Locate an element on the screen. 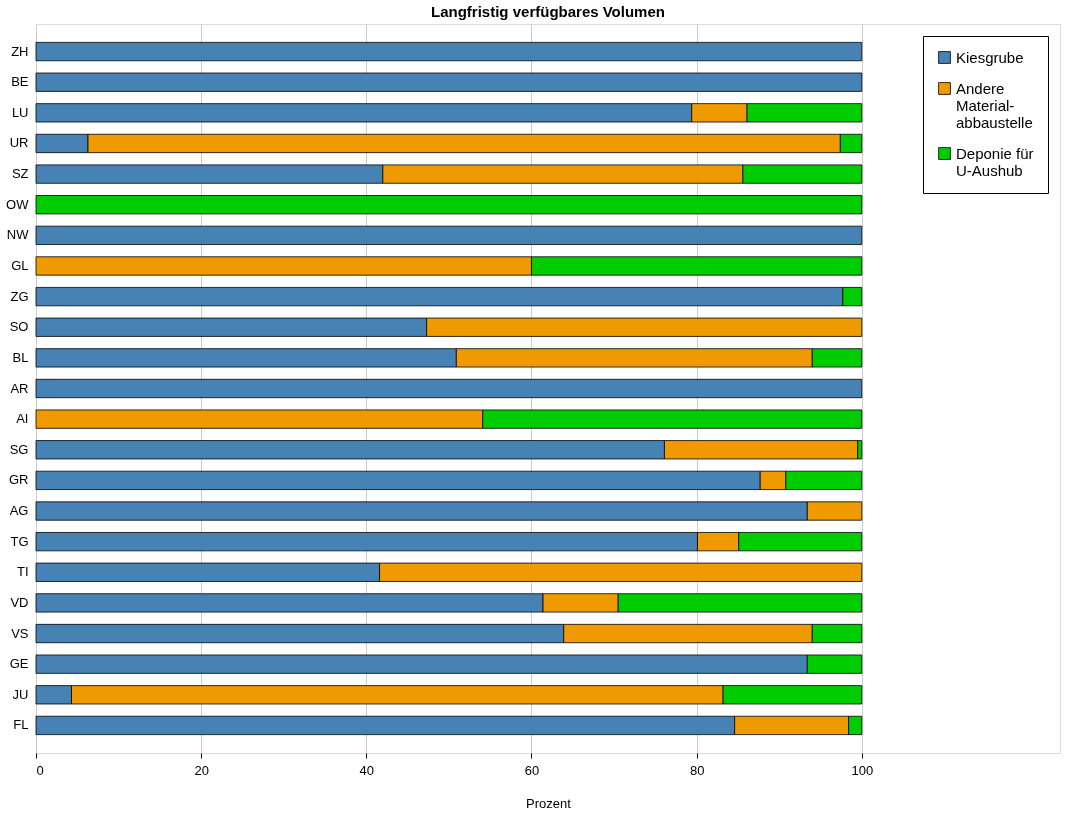 The width and height of the screenshot is (1065, 815). y-tick-label: GR is located at coordinates (19, 480).